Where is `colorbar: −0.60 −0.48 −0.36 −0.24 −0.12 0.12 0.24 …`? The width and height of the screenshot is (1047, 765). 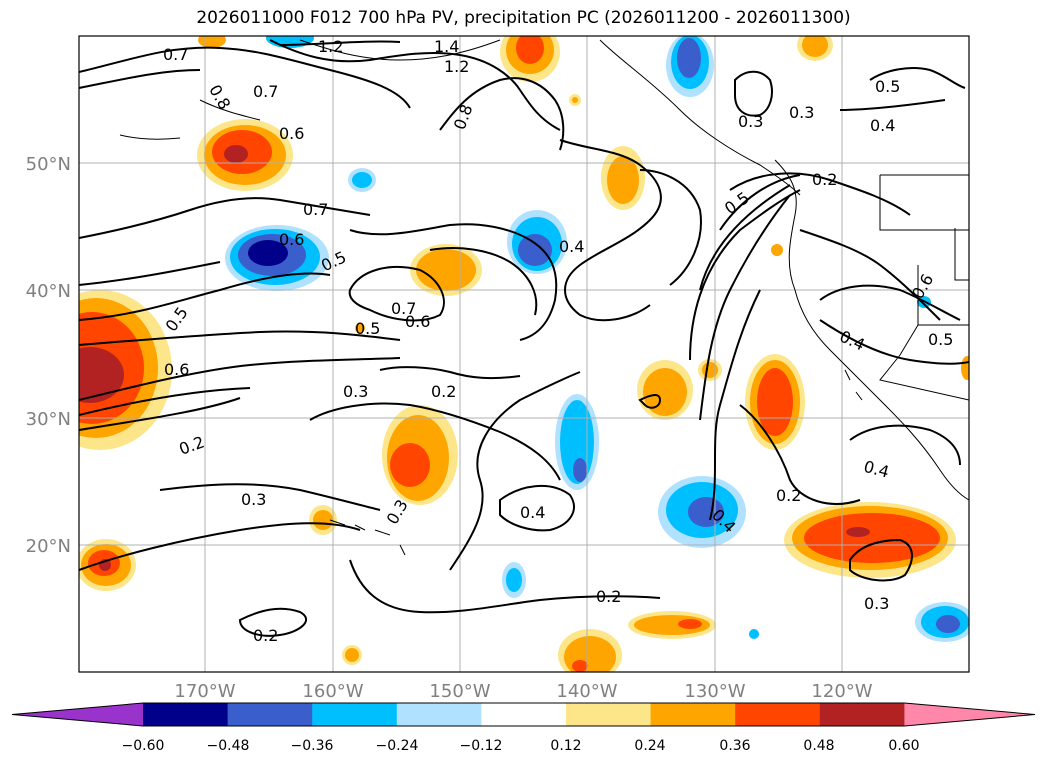 colorbar: −0.60 −0.48 −0.36 −0.24 −0.12 0.12 0.24 … is located at coordinates (523, 728).